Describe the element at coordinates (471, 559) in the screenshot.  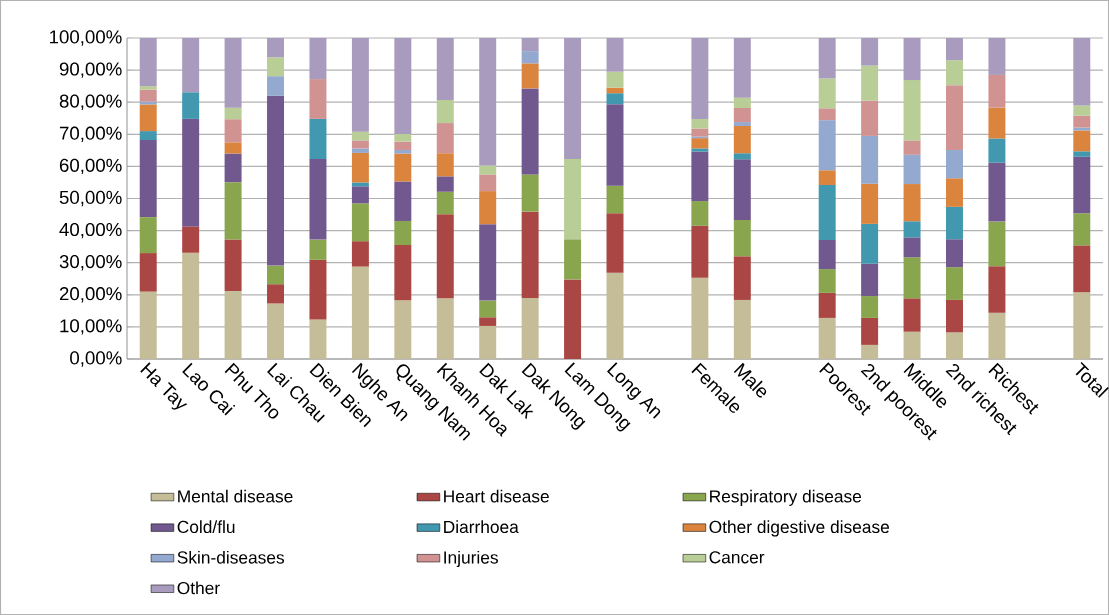
I see `legend-label: Injuries` at that location.